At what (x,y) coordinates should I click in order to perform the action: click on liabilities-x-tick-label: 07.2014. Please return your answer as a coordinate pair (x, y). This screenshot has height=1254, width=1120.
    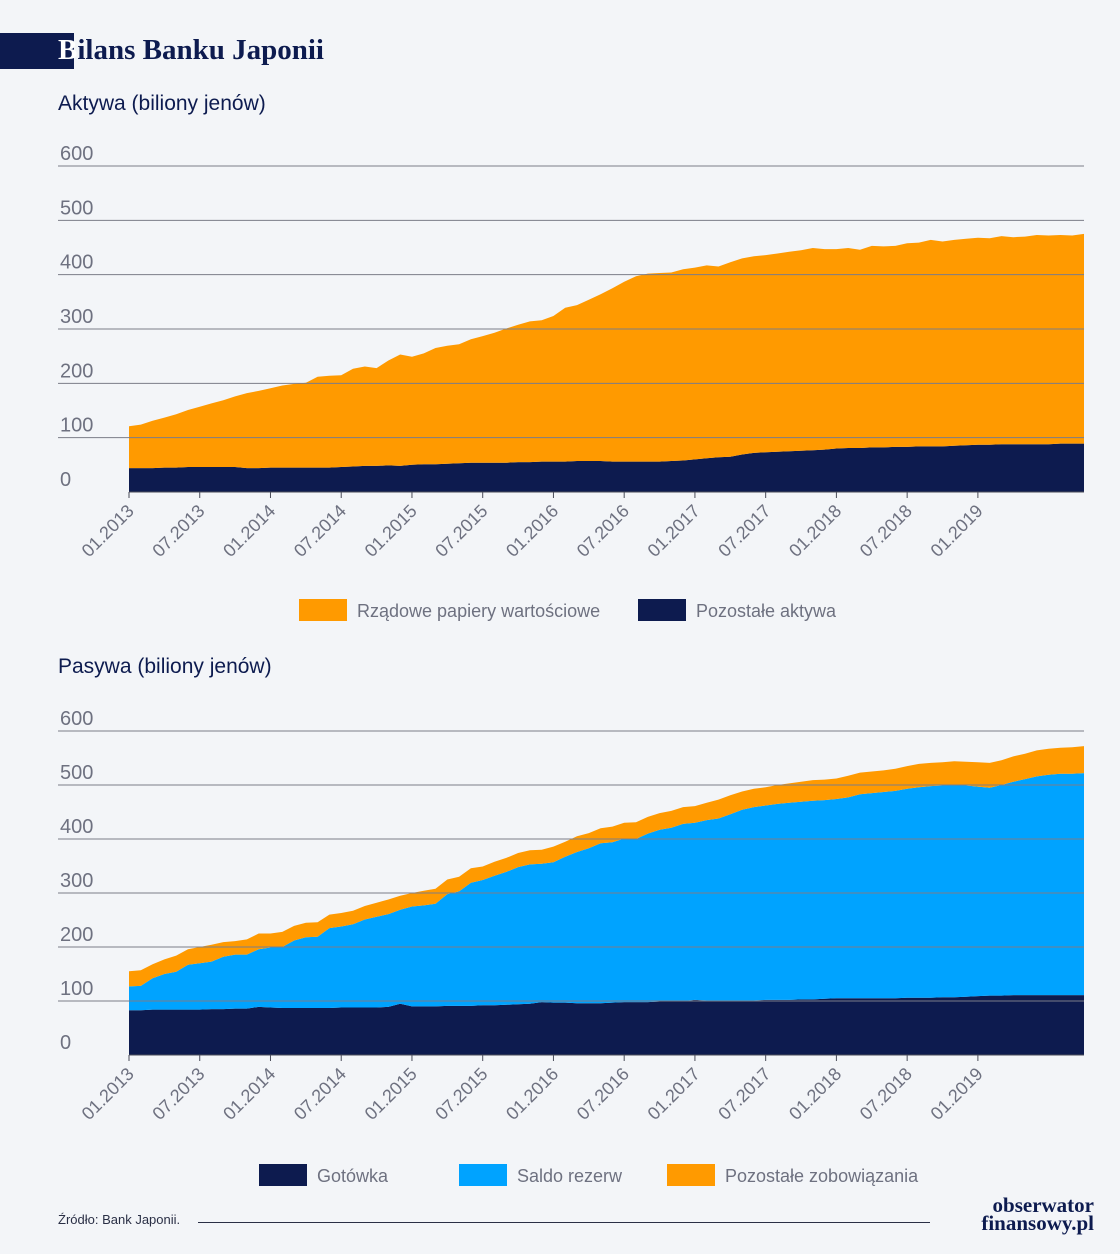
    Looking at the image, I should click on (320, 1094).